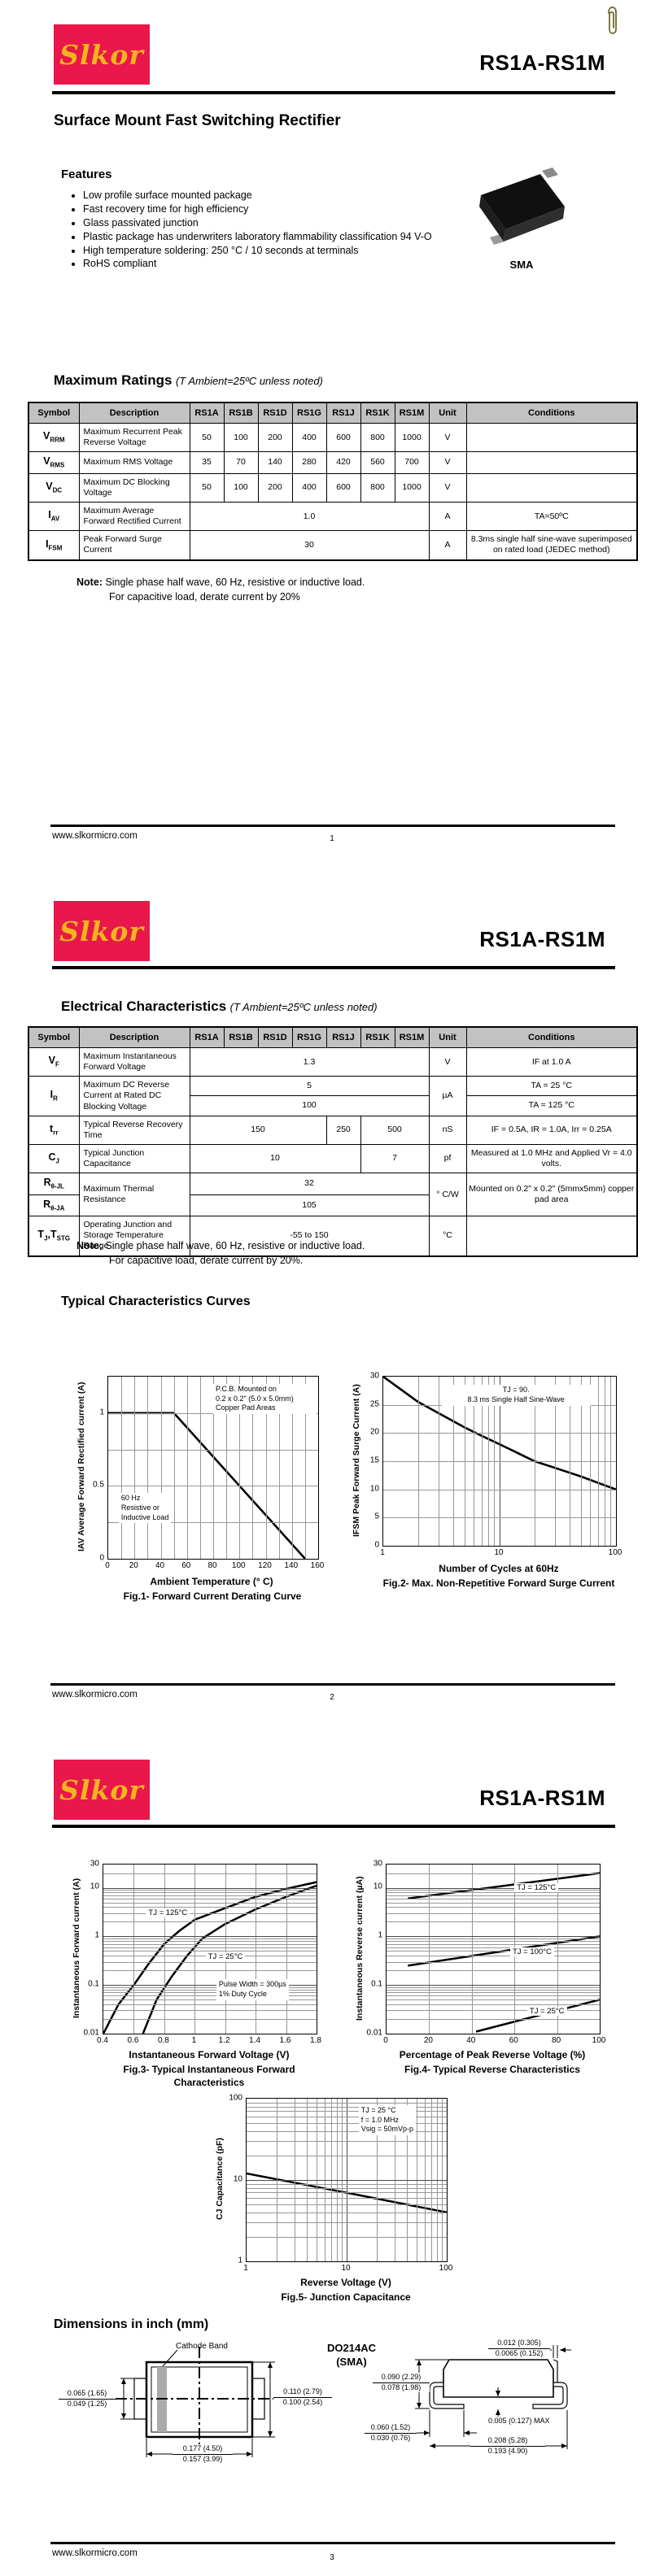  I want to click on table-cell: IAV, so click(54, 516).